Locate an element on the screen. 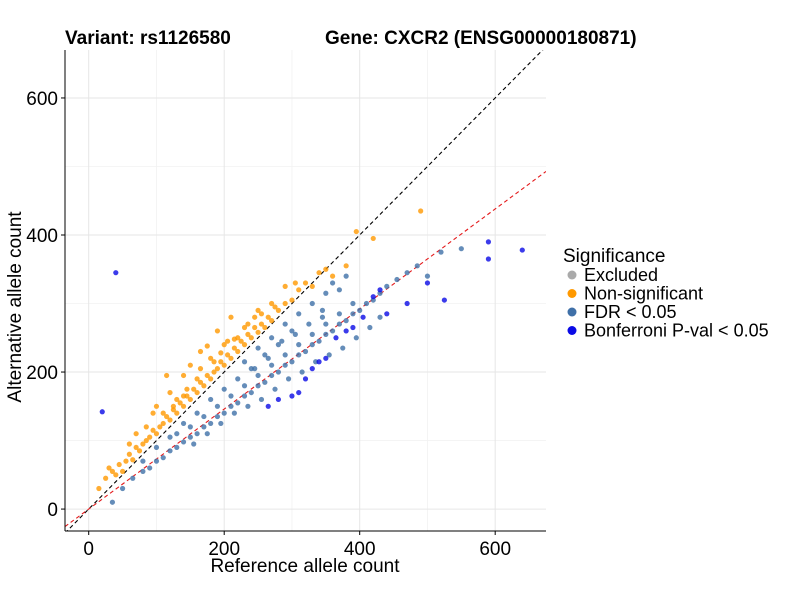 The width and height of the screenshot is (800, 600). x-tick-label: 200 is located at coordinates (224, 549).